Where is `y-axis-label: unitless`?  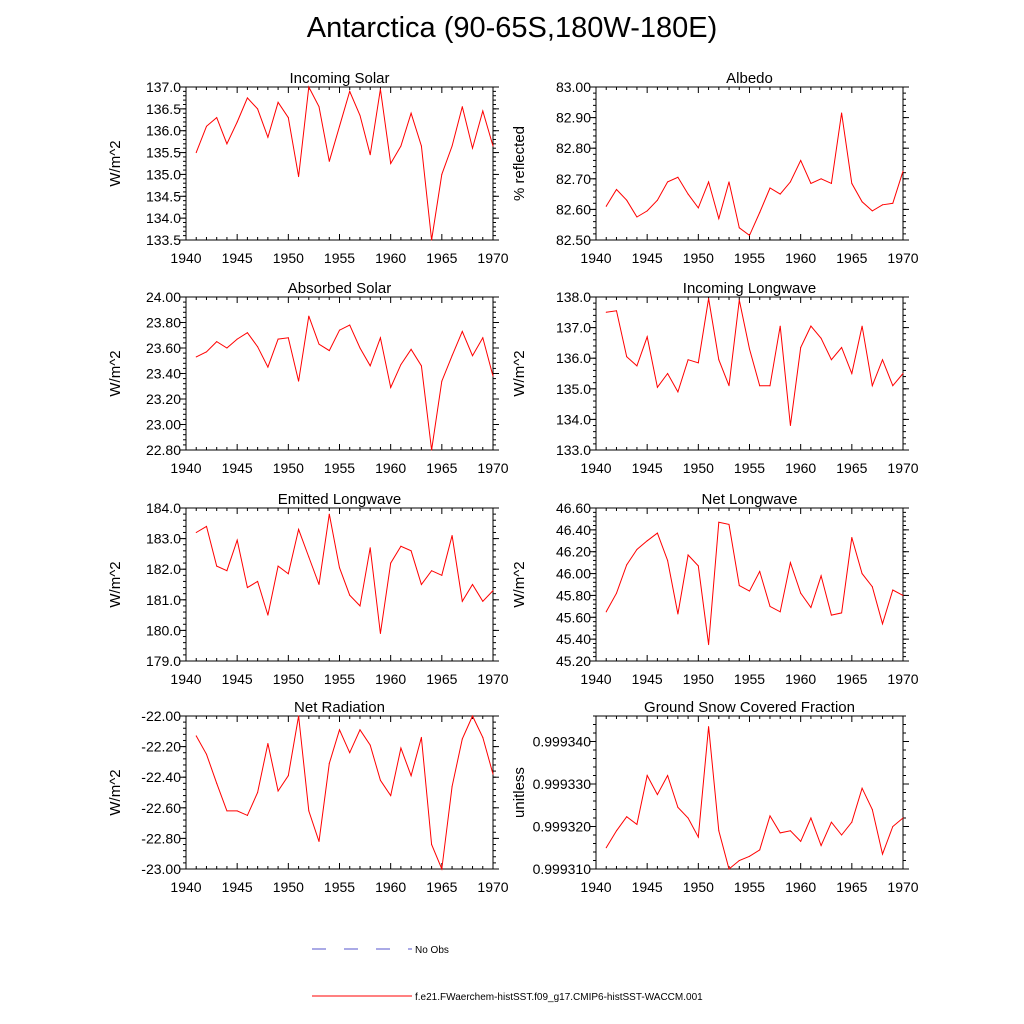
y-axis-label: unitless is located at coordinates (519, 792).